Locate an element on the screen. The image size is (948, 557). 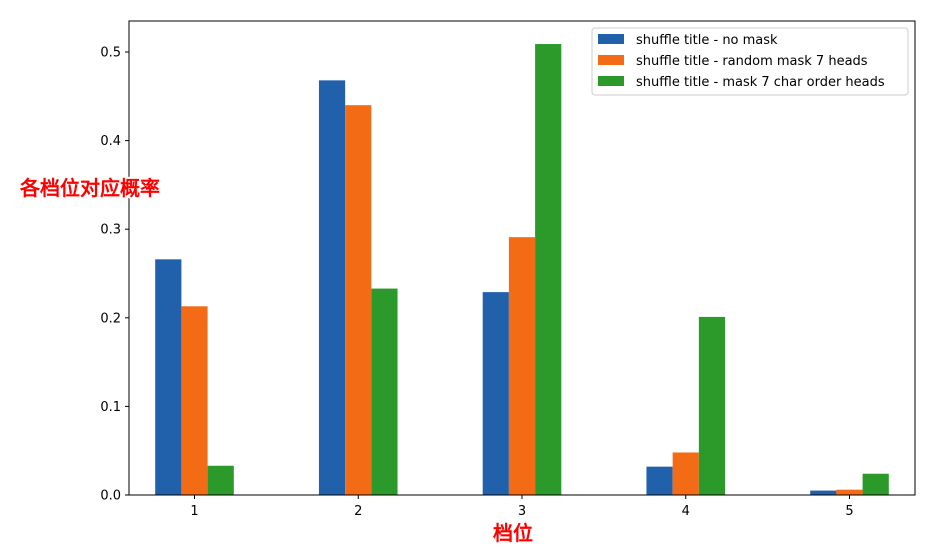
y-tick-label: 0.3 is located at coordinates (110, 230).